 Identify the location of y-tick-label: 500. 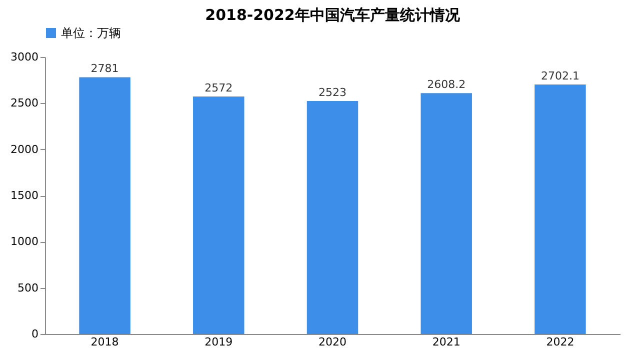
(28, 287).